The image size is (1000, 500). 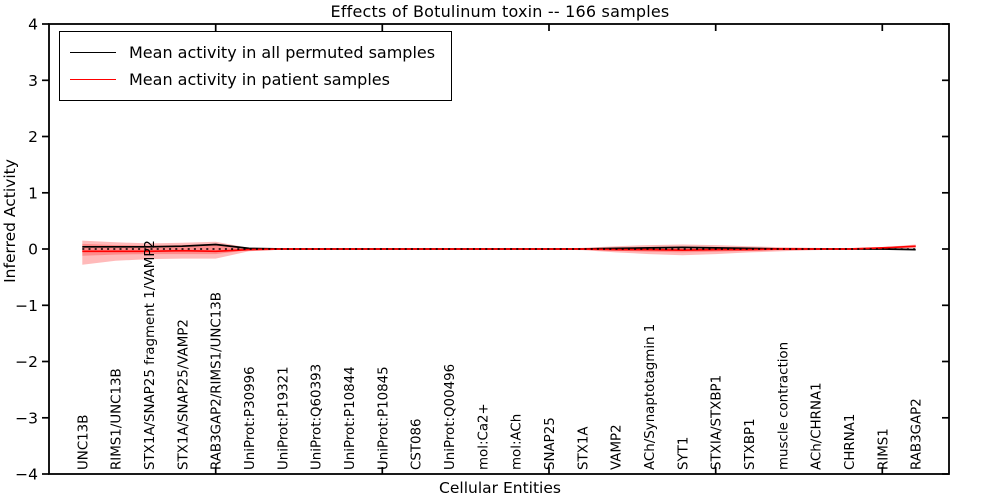 What do you see at coordinates (33, 250) in the screenshot?
I see `y-tick-label: 0` at bounding box center [33, 250].